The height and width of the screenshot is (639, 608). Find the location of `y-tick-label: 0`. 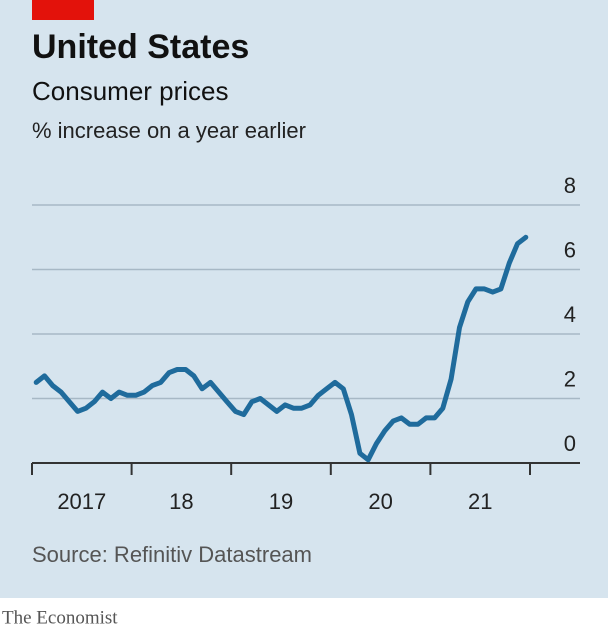

y-tick-label: 0 is located at coordinates (570, 443).